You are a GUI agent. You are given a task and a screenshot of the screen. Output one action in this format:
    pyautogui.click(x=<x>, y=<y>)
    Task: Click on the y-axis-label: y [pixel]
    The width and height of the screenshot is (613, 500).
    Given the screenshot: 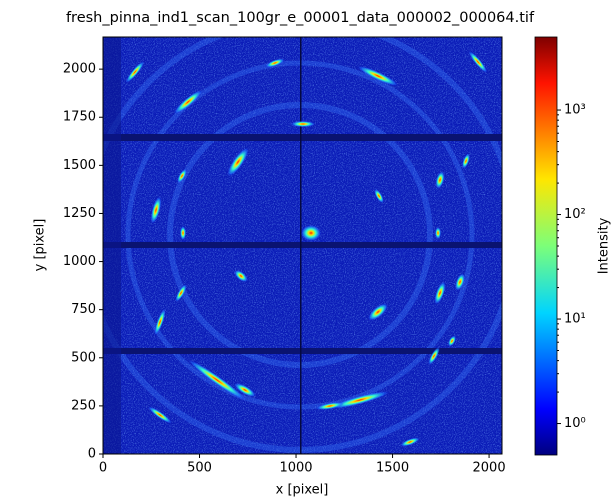 What is the action you would take?
    pyautogui.click(x=40, y=245)
    